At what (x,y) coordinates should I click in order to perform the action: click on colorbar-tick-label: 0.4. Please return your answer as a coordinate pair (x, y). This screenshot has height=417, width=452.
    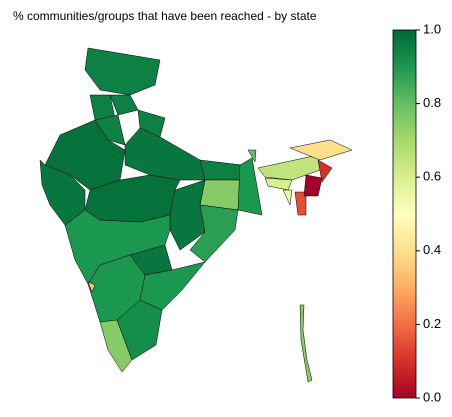
    Looking at the image, I should click on (432, 249).